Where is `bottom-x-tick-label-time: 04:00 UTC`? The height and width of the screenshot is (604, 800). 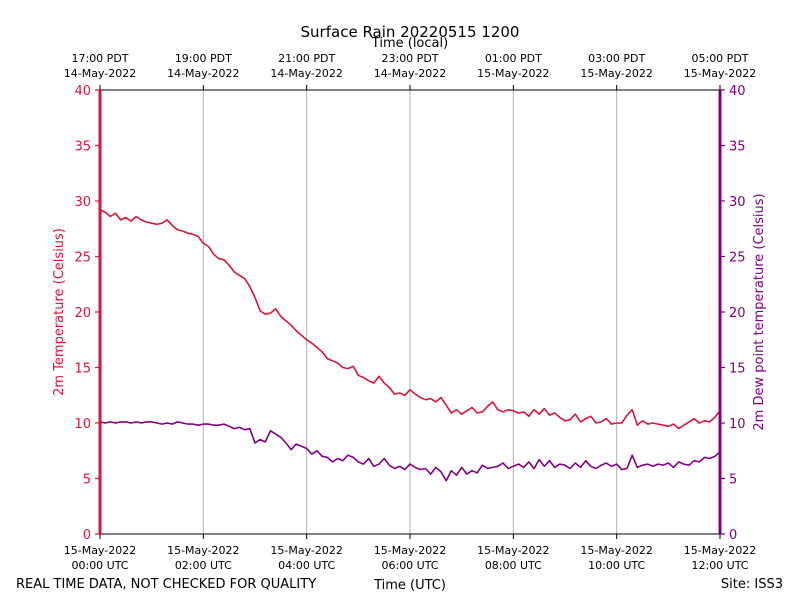
bottom-x-tick-label-time: 04:00 UTC is located at coordinates (306, 565).